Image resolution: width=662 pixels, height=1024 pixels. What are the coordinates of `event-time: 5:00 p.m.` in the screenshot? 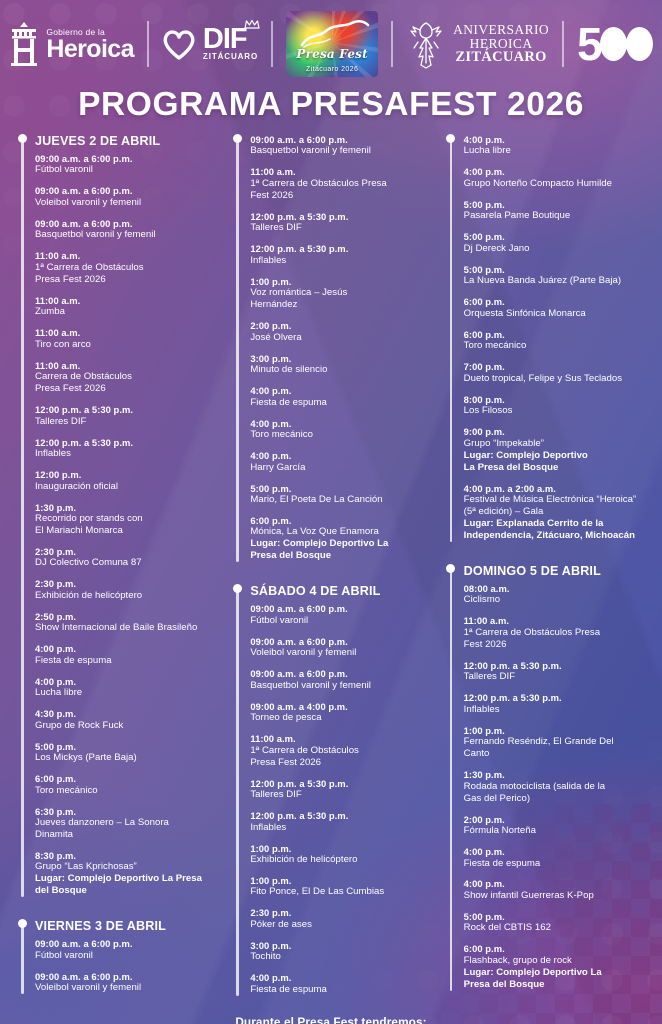 It's located at (484, 237).